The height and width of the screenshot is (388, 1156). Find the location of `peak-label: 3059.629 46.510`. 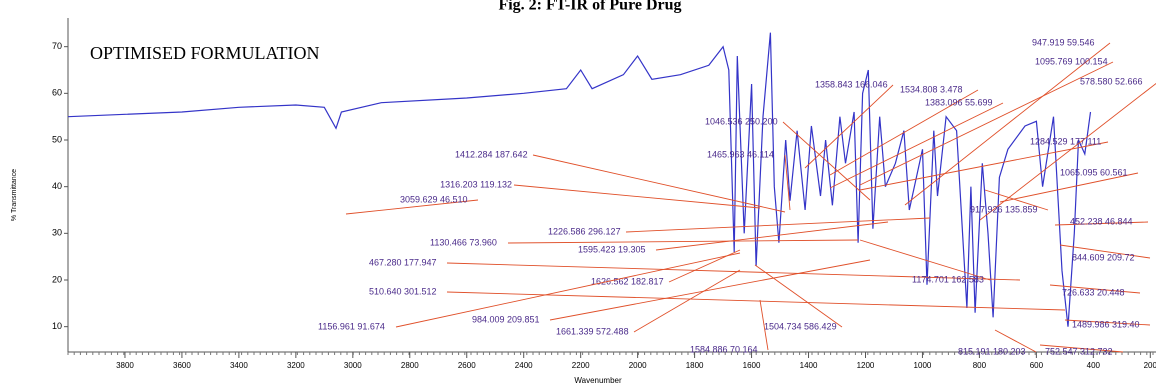

peak-label: 3059.629 46.510 is located at coordinates (434, 199).